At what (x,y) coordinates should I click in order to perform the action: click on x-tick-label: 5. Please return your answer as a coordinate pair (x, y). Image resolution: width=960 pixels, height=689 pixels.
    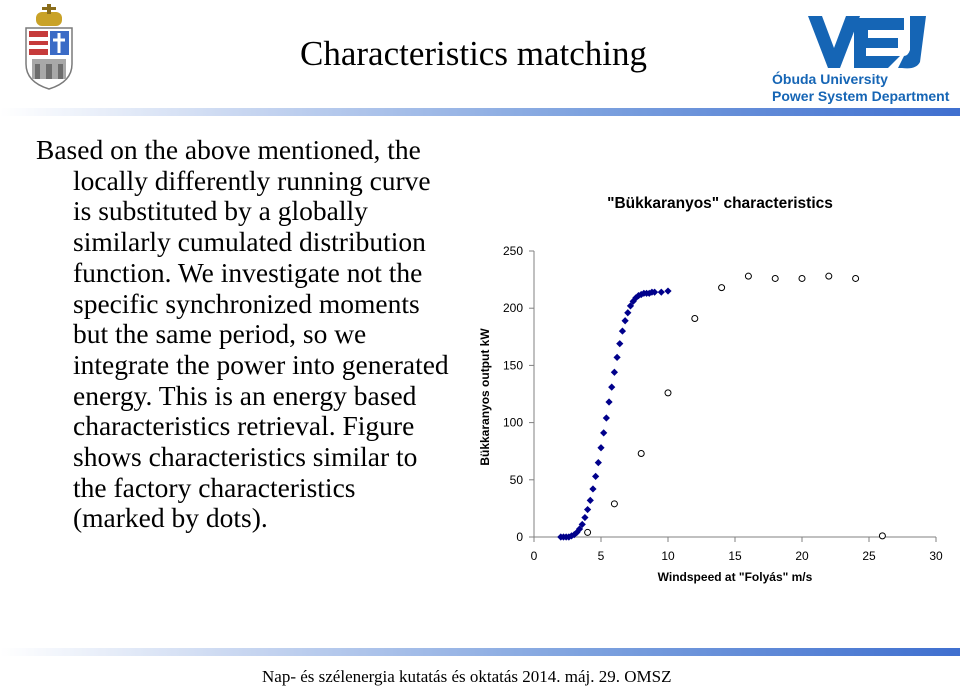
    Looking at the image, I should click on (601, 556).